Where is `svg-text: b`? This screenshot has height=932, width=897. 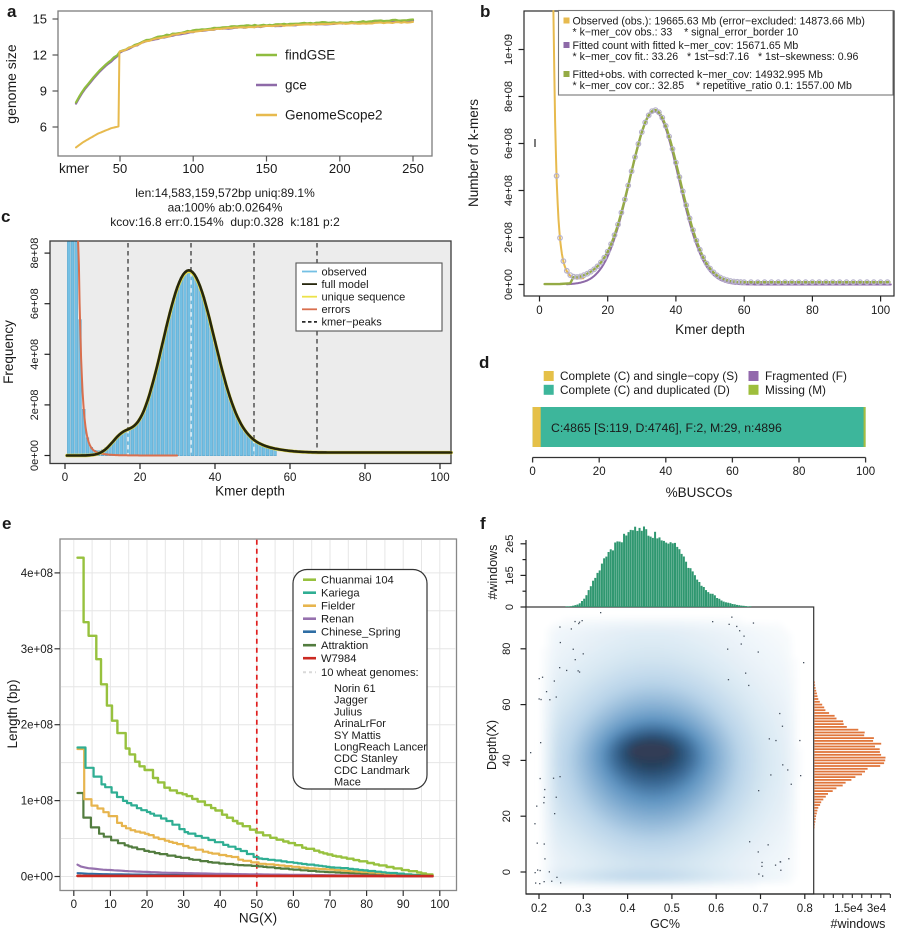 svg-text: b is located at coordinates (485, 11).